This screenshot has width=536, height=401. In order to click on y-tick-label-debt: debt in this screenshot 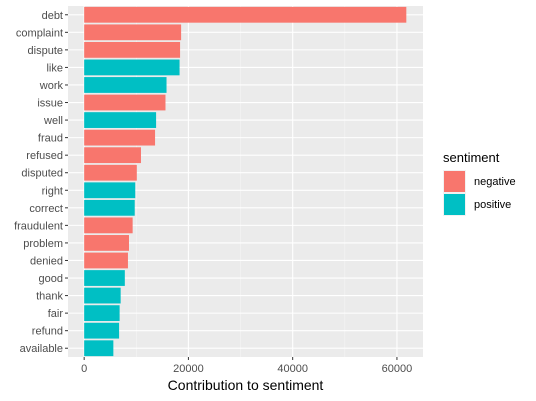, I will do `click(52, 16)`.